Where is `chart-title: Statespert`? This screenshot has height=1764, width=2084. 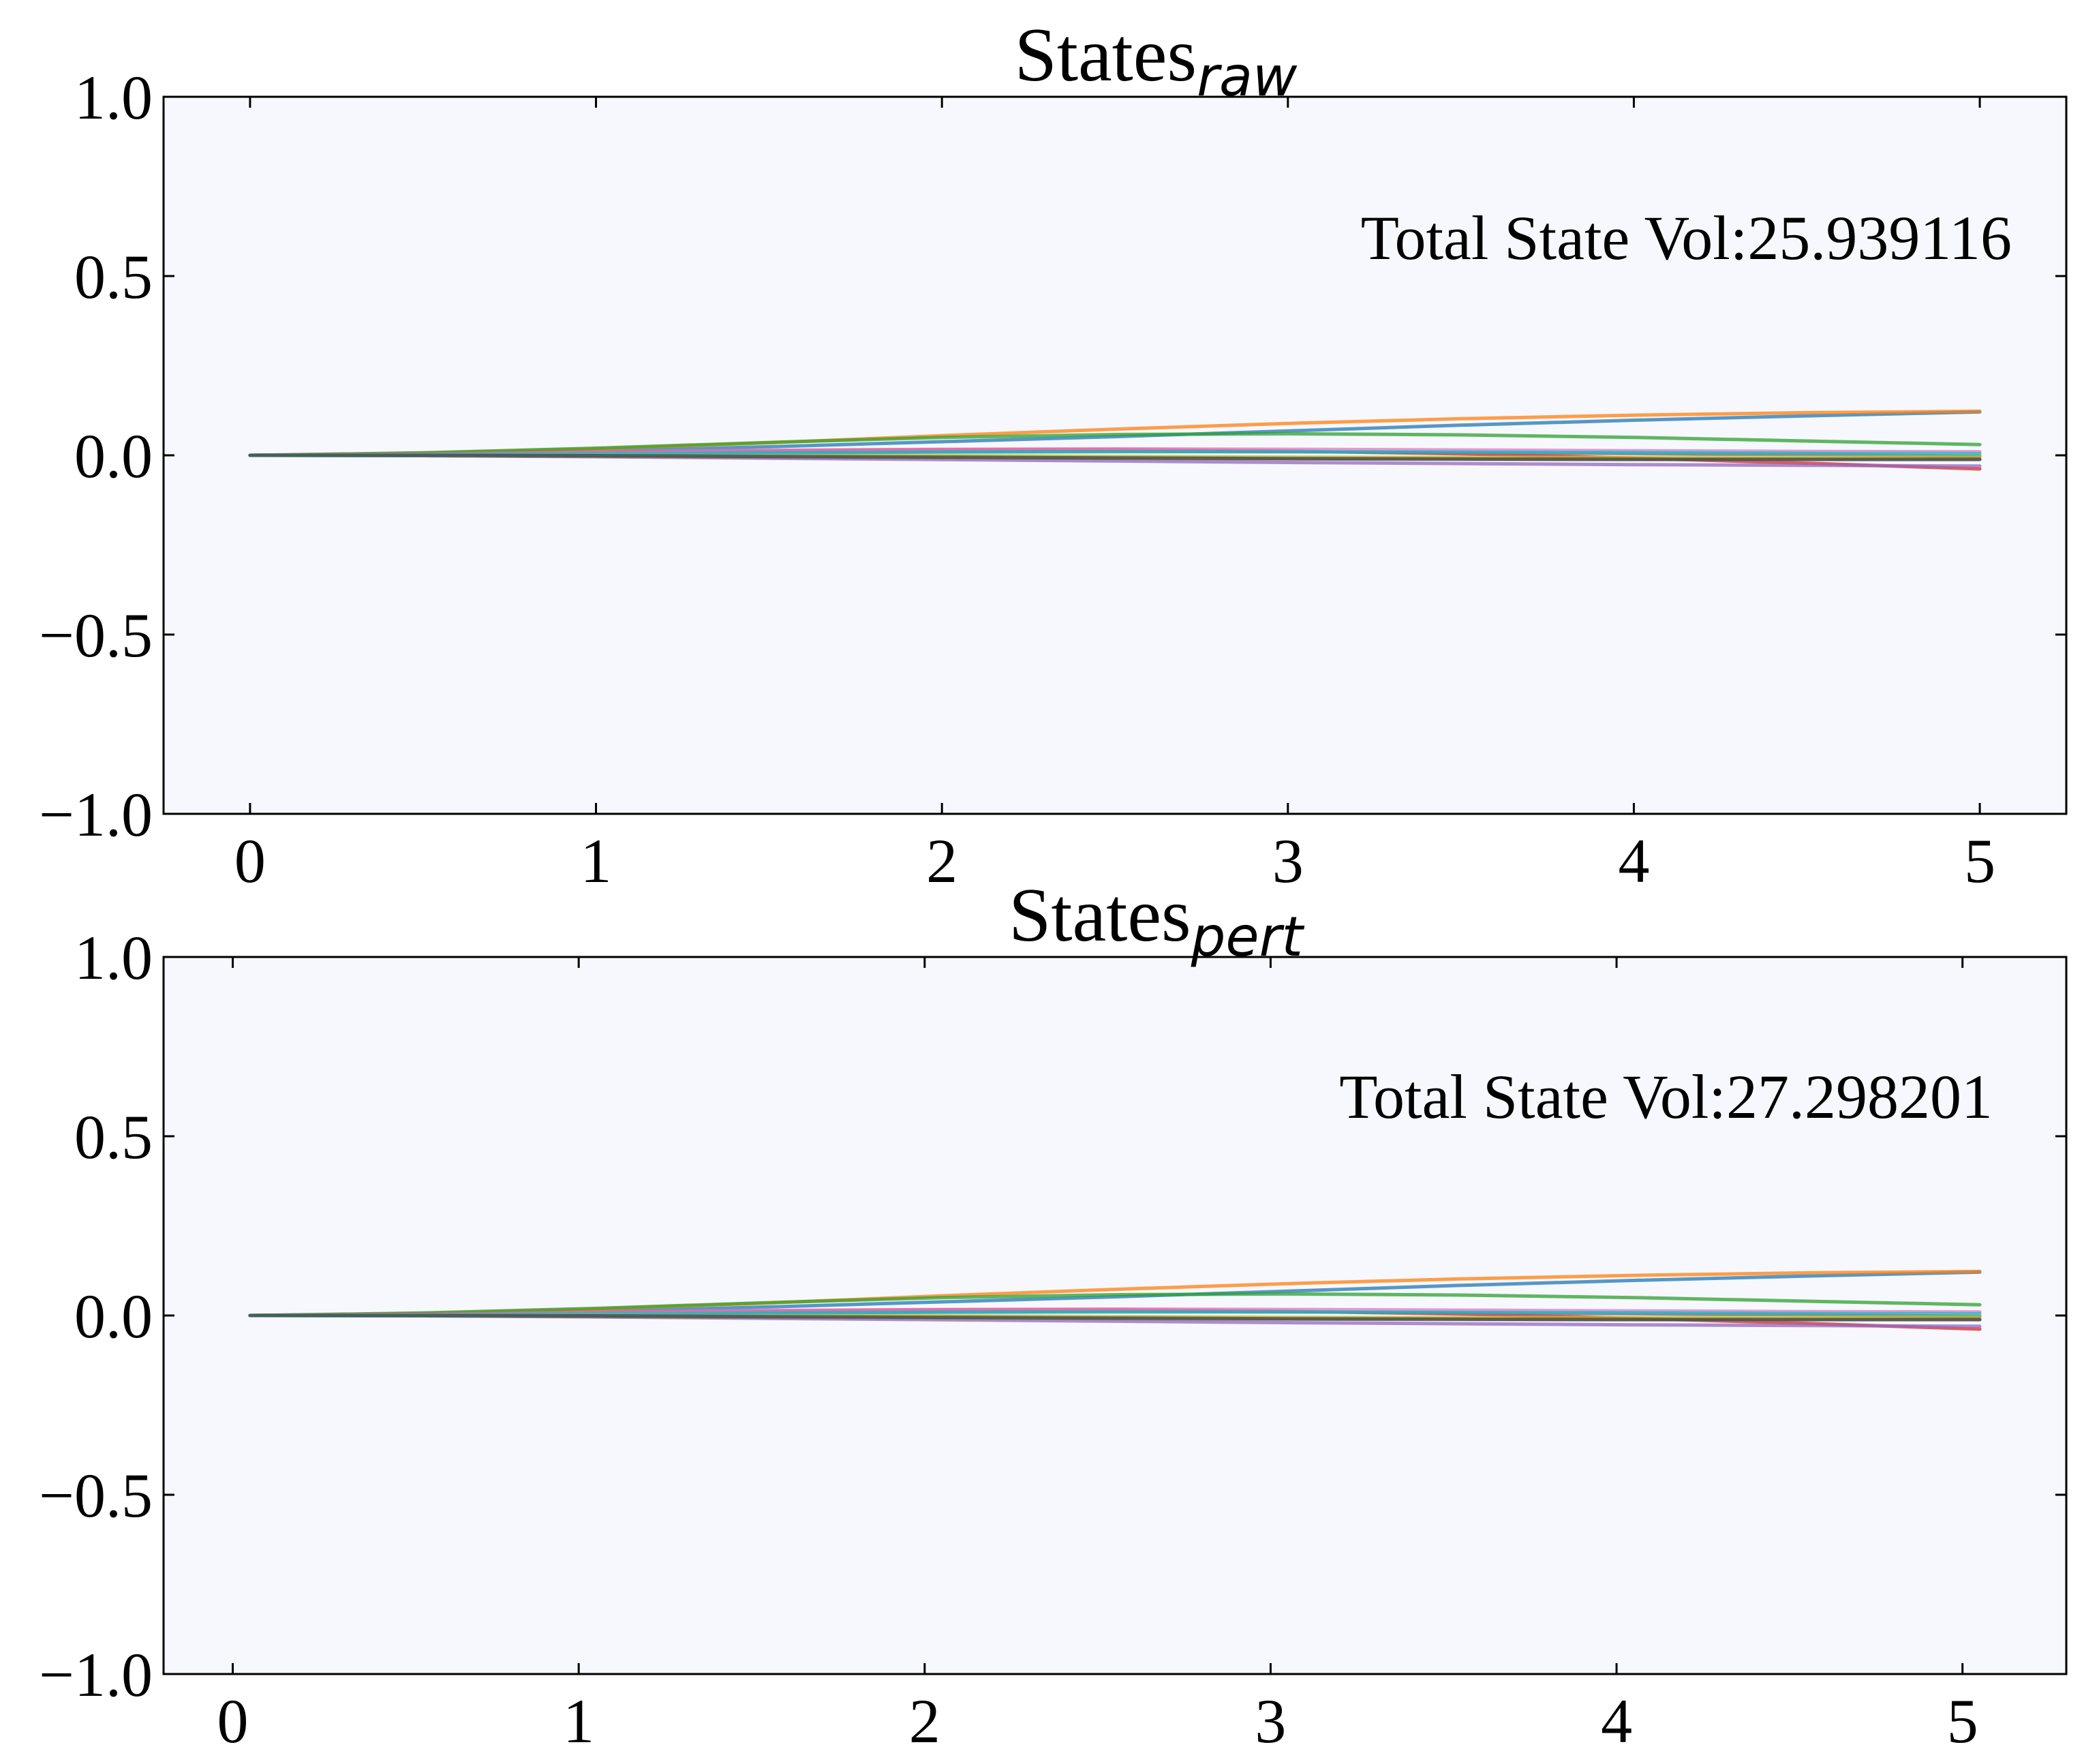 chart-title: Statespert is located at coordinates (1156, 921).